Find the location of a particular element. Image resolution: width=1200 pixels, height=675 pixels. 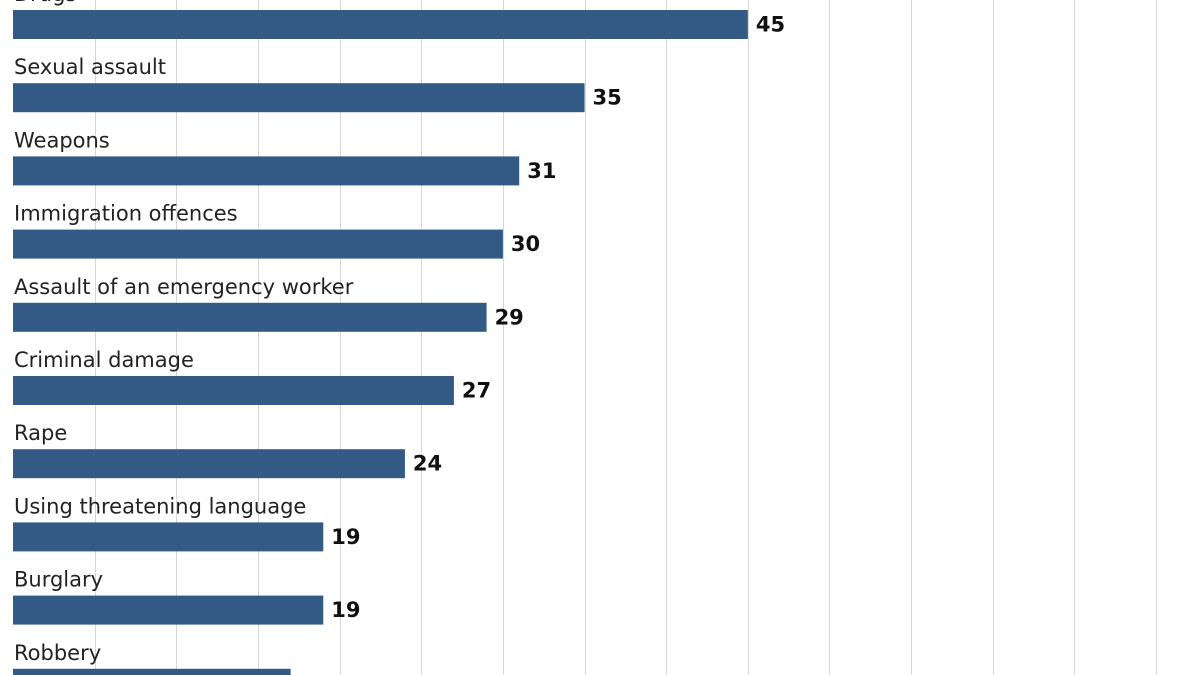

bar-row: Immigration offences 30 is located at coordinates (276, 230).